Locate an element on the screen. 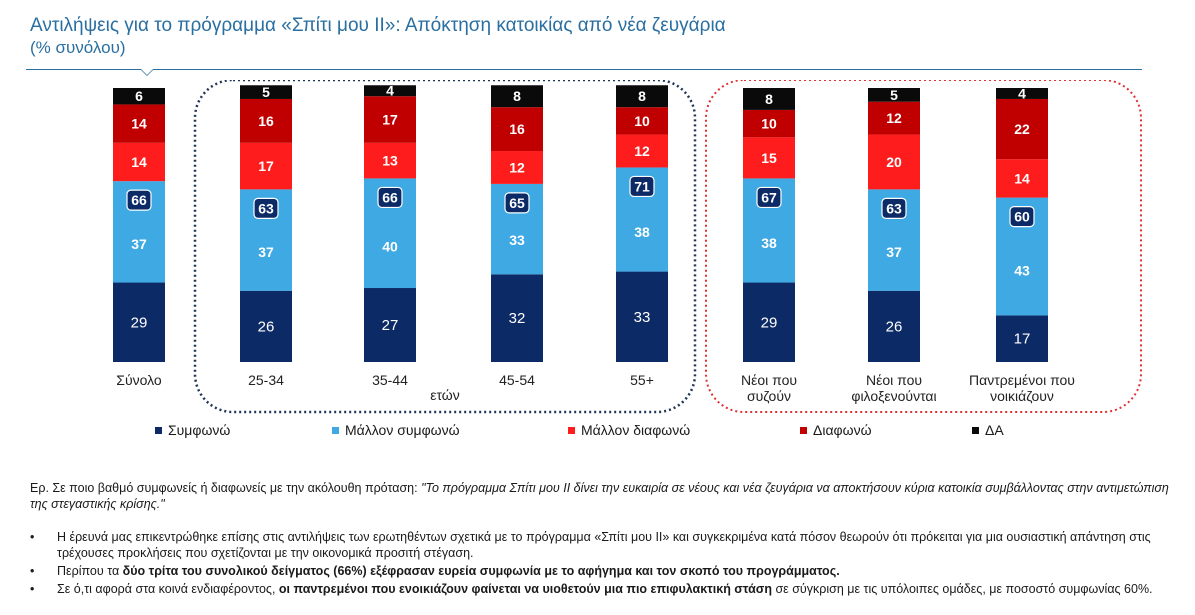 The image size is (1195, 615). legend-label: Μάλλον συμφωνώ is located at coordinates (402, 430).